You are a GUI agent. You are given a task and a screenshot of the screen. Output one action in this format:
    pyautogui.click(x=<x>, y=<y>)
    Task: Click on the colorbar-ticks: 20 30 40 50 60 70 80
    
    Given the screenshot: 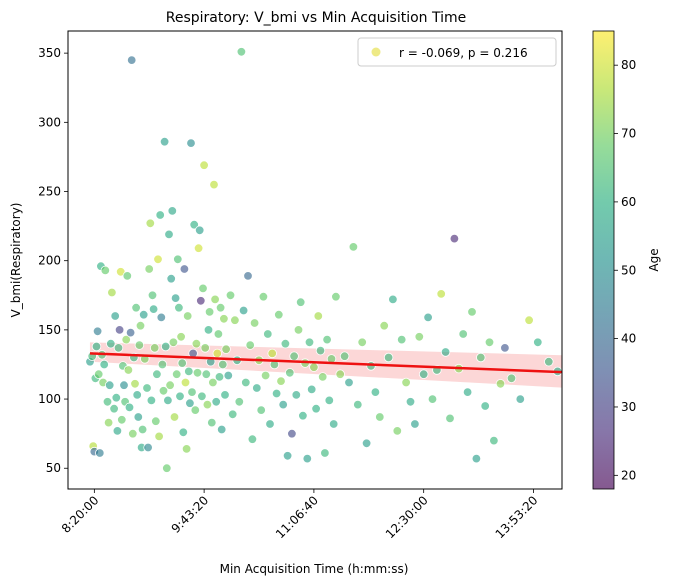 What is the action you would take?
    pyautogui.click(x=625, y=270)
    